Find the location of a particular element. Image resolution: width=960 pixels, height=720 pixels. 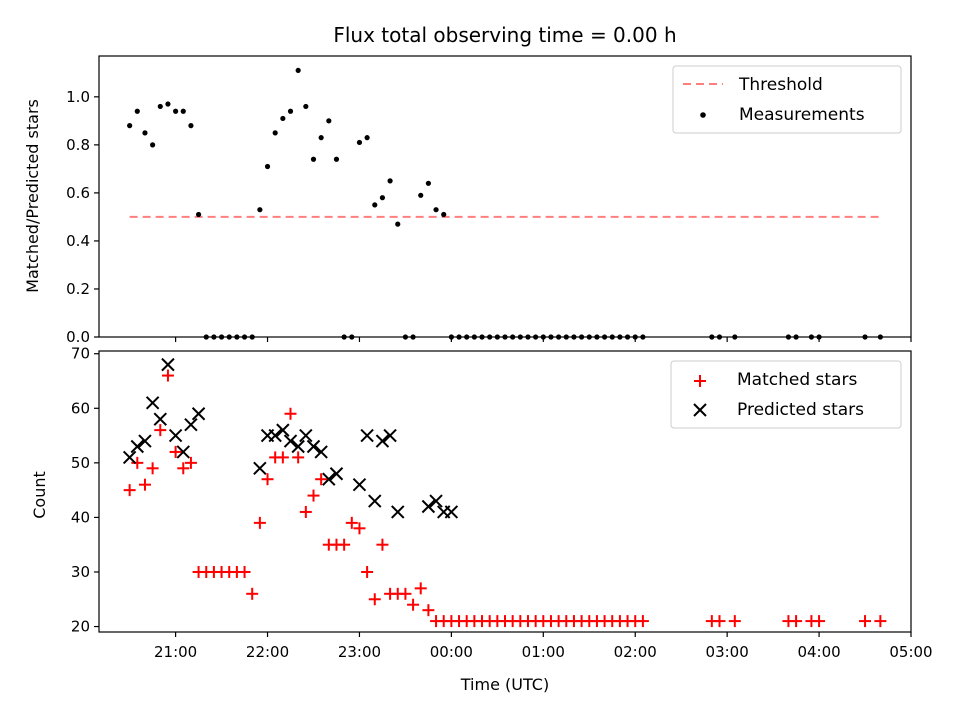

x-tick-label: 02:00 is located at coordinates (635, 652).